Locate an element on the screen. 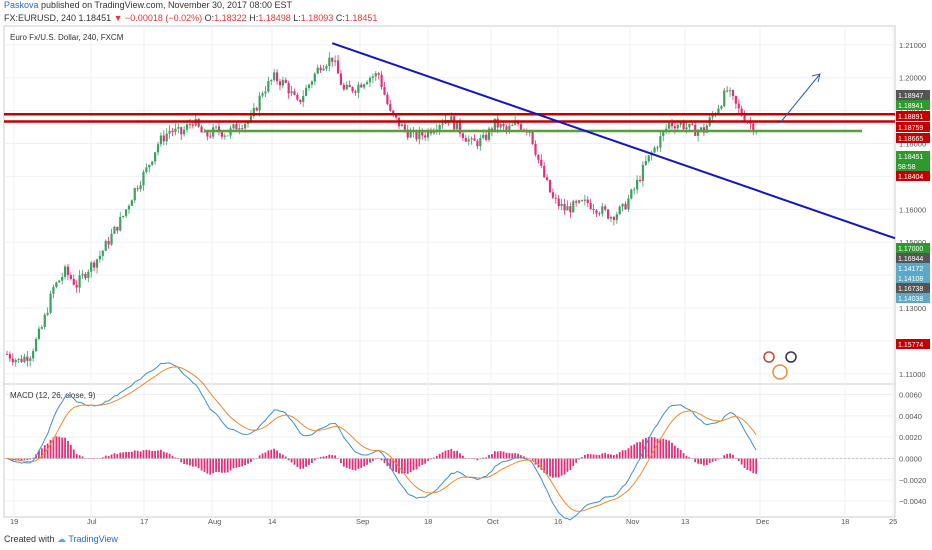 The height and width of the screenshot is (550, 932). tradingview-link: TradingView is located at coordinates (93, 539).